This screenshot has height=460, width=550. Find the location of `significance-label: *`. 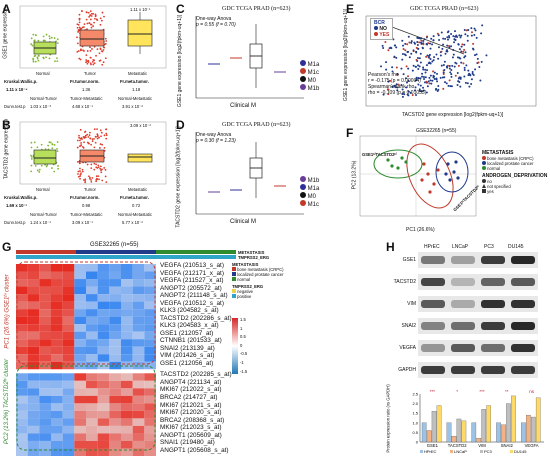

significance-label: * is located at coordinates (457, 391).